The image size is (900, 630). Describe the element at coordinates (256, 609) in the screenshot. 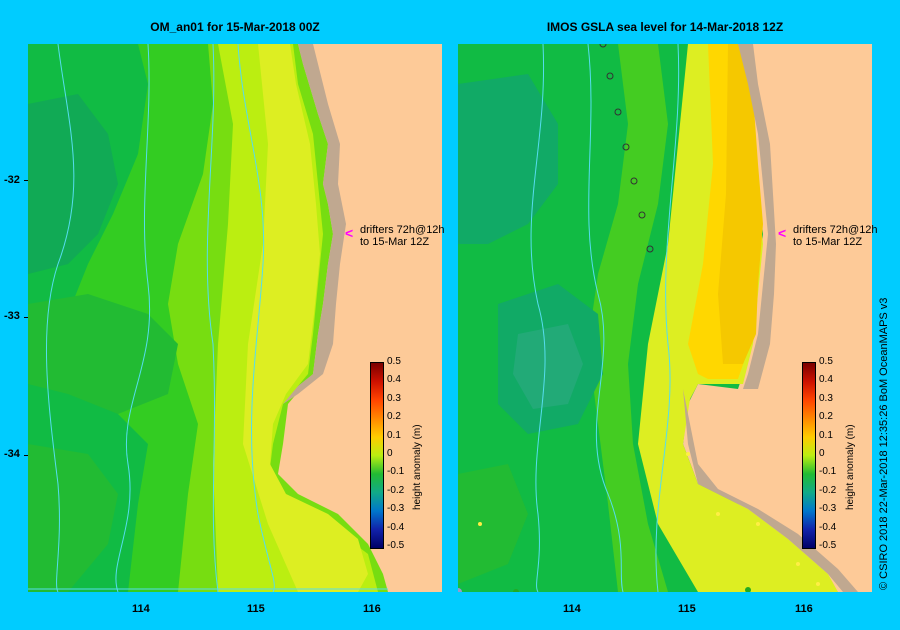

I see `x-tick-left-2: 115` at that location.